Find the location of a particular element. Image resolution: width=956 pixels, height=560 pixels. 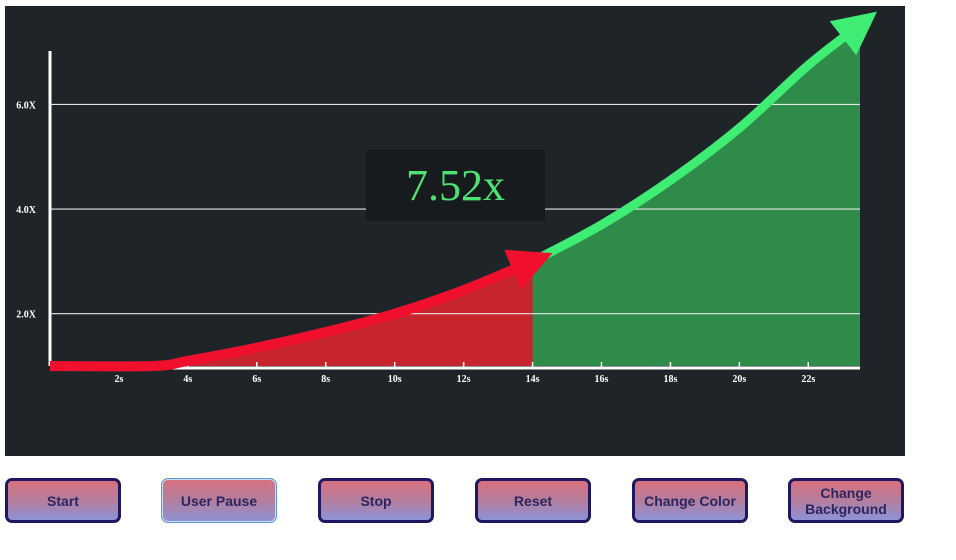

x-tick-label: 12s is located at coordinates (464, 379).